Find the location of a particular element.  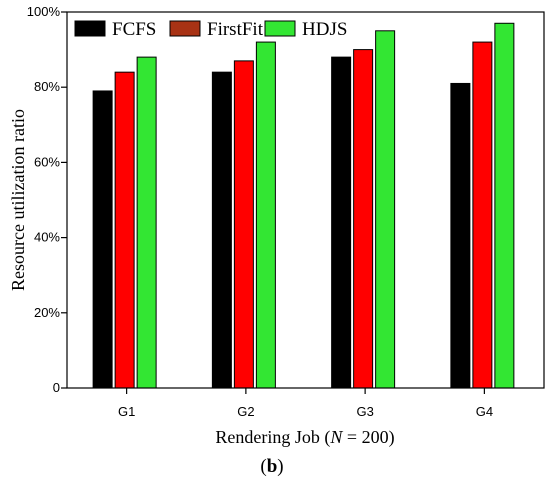

y-tick-label: 40% is located at coordinates (47, 237).